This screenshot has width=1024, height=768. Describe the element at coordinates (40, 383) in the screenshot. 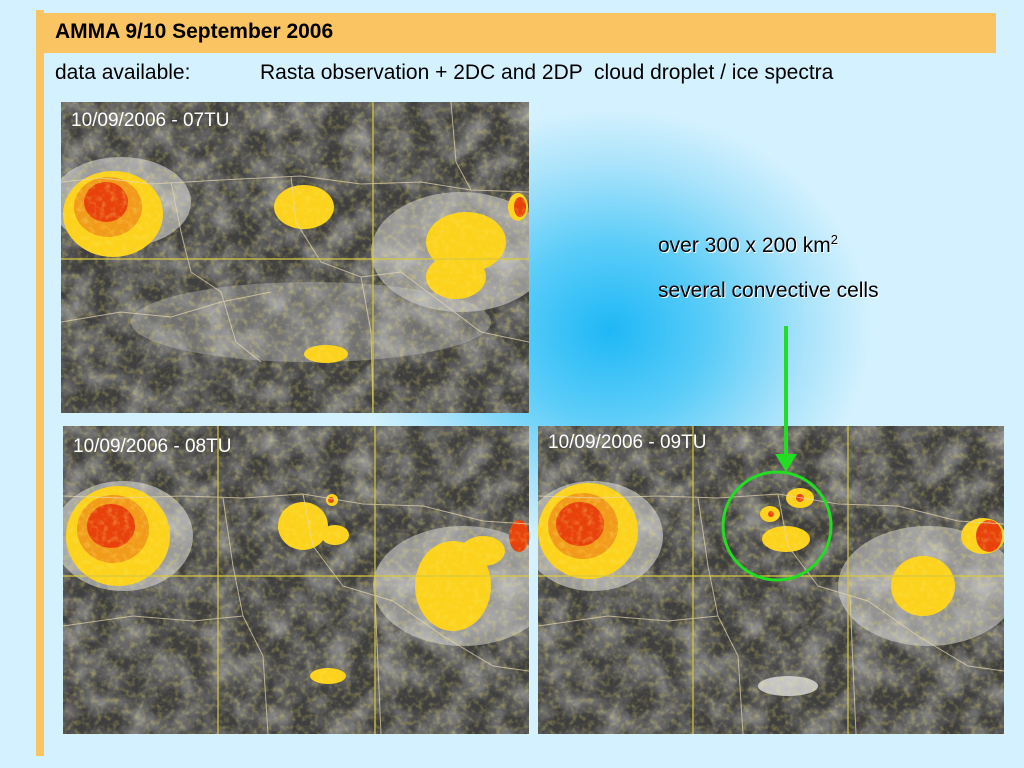

I see `left-accent-bar` at that location.